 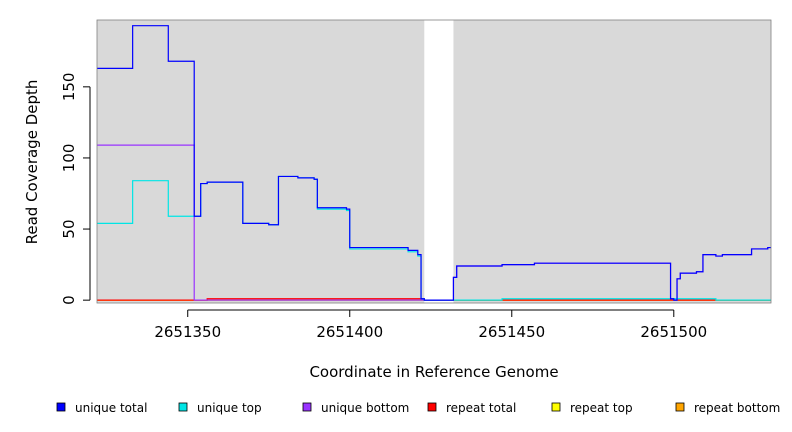 What do you see at coordinates (69, 87) in the screenshot?
I see `y-tick-label: 150` at bounding box center [69, 87].